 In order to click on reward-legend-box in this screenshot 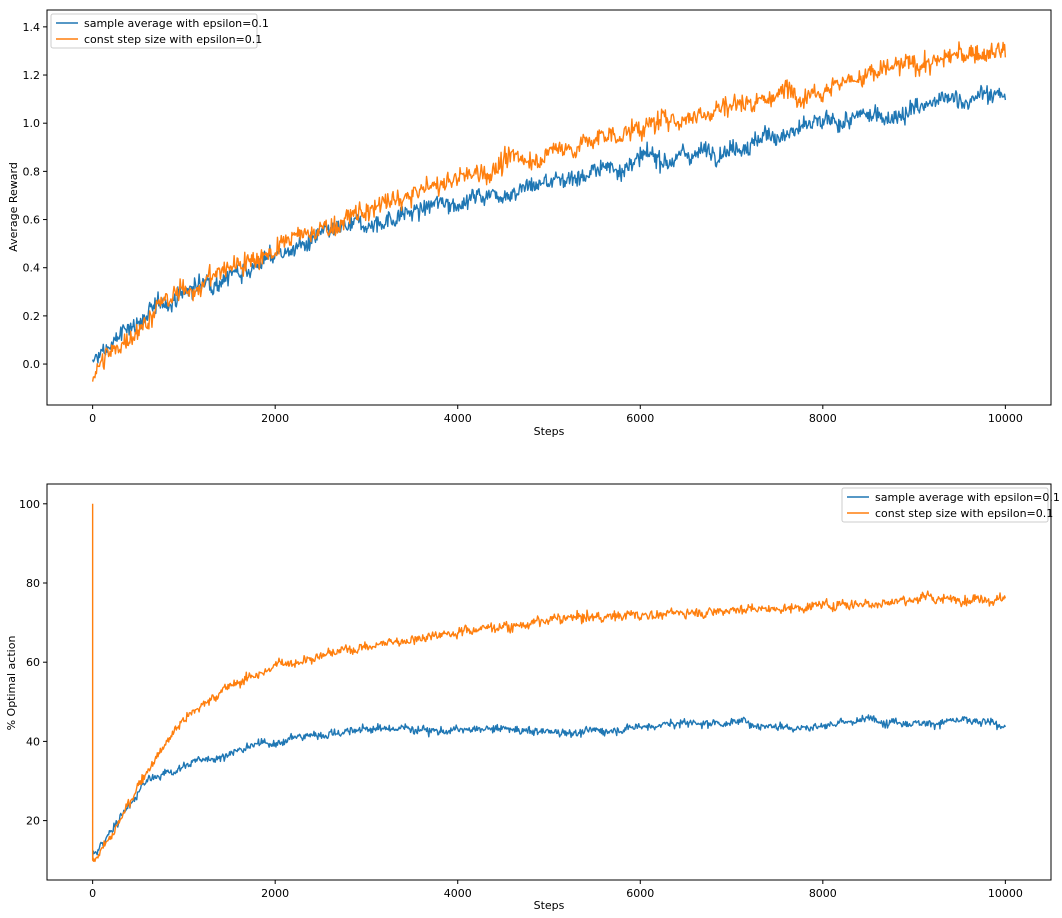, I will do `click(154, 31)`.